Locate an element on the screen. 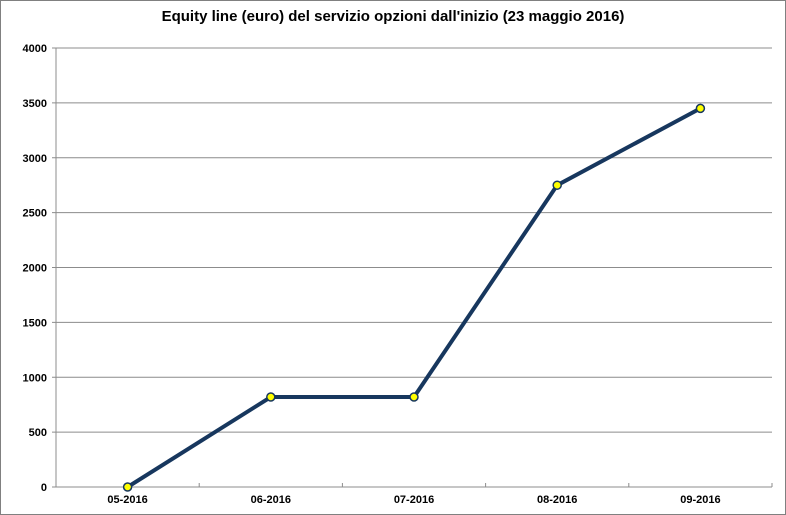  y-tick-label: 2500 is located at coordinates (35, 214).